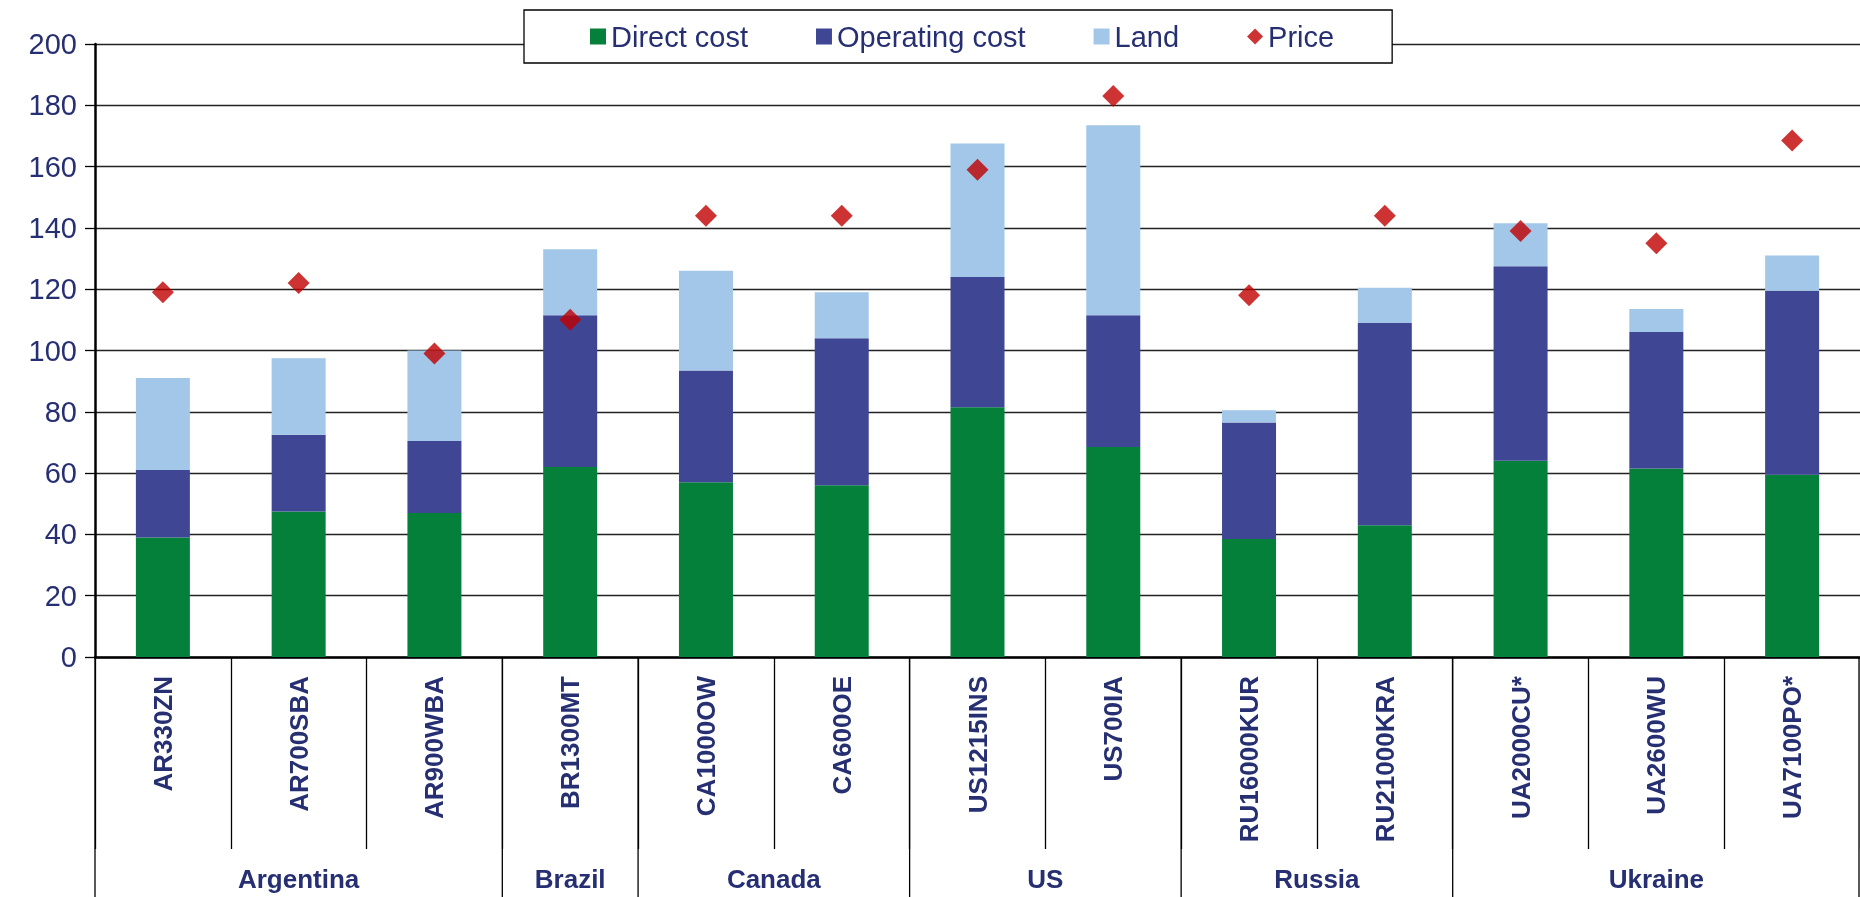 This screenshot has height=897, width=1860. What do you see at coordinates (1317, 879) in the screenshot?
I see `text: Russia` at bounding box center [1317, 879].